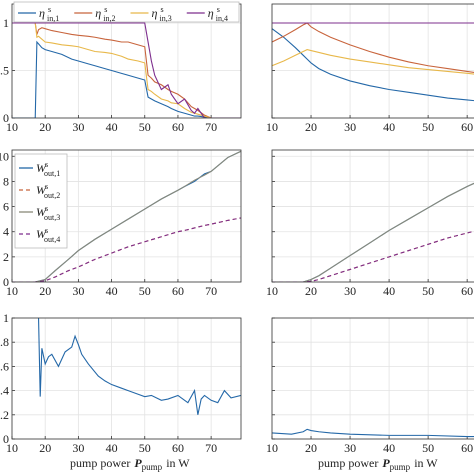 The image size is (474, 474). What do you see at coordinates (4, 342) in the screenshot?
I see `y-tick-label: 0.8` at bounding box center [4, 342].